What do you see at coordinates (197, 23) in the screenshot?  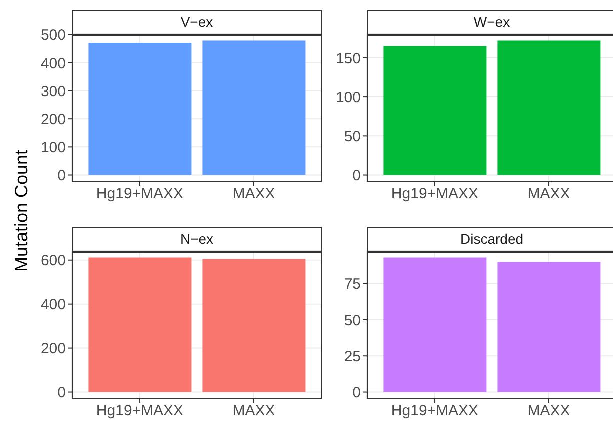 I see `chart-title: V−ex` at bounding box center [197, 23].